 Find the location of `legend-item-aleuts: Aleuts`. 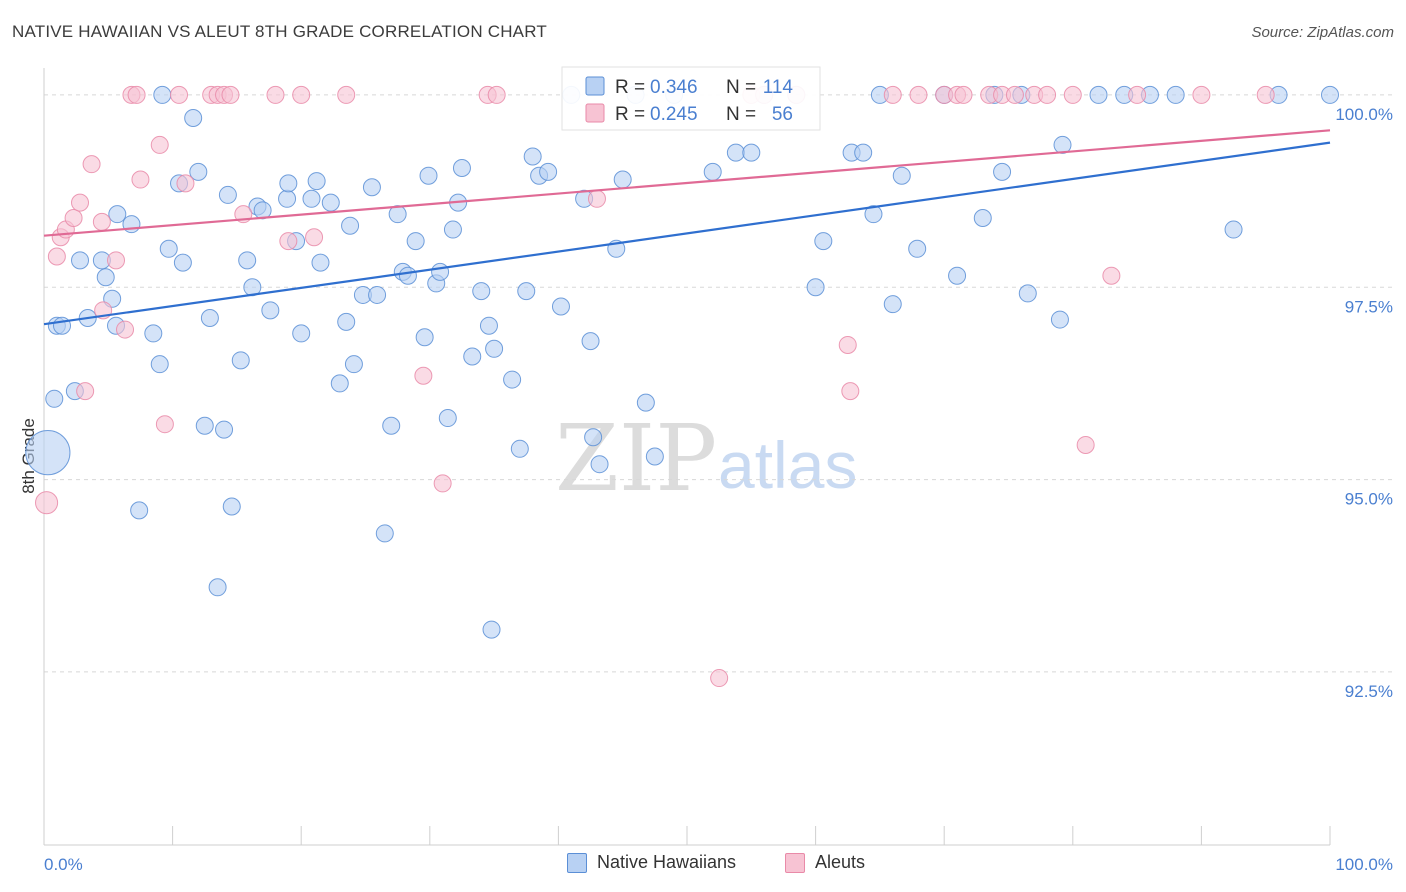

legend-item-aleuts: Aleuts is located at coordinates (825, 862).